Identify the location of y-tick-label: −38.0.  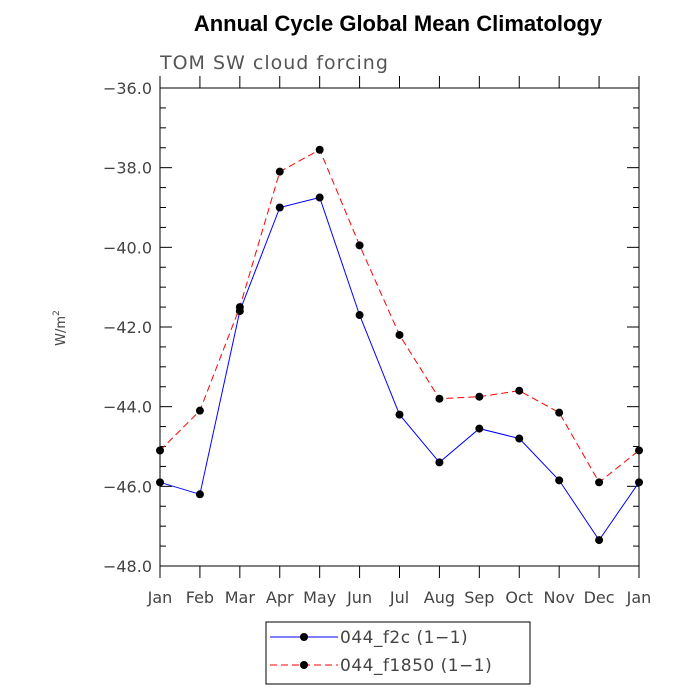
(127, 168).